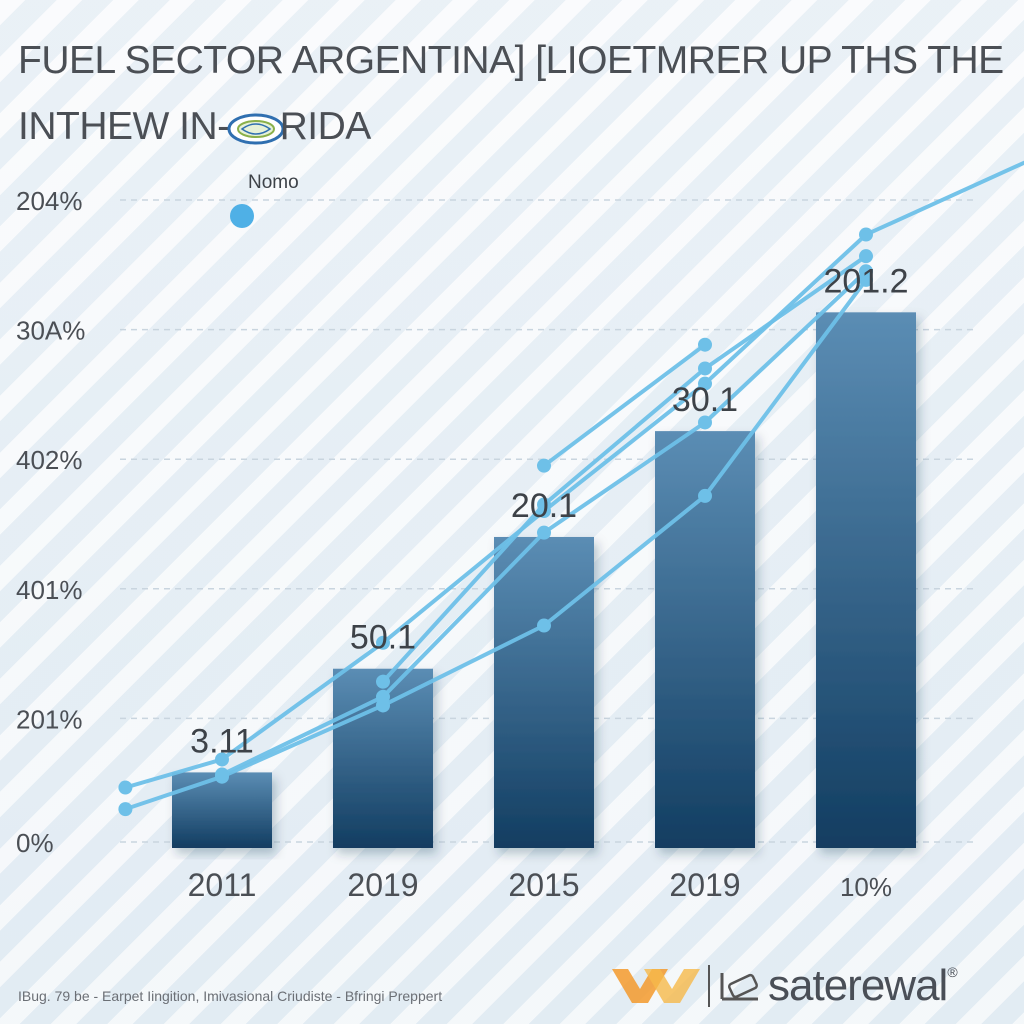  What do you see at coordinates (49, 590) in the screenshot?
I see `y-tick-label: 401%` at bounding box center [49, 590].